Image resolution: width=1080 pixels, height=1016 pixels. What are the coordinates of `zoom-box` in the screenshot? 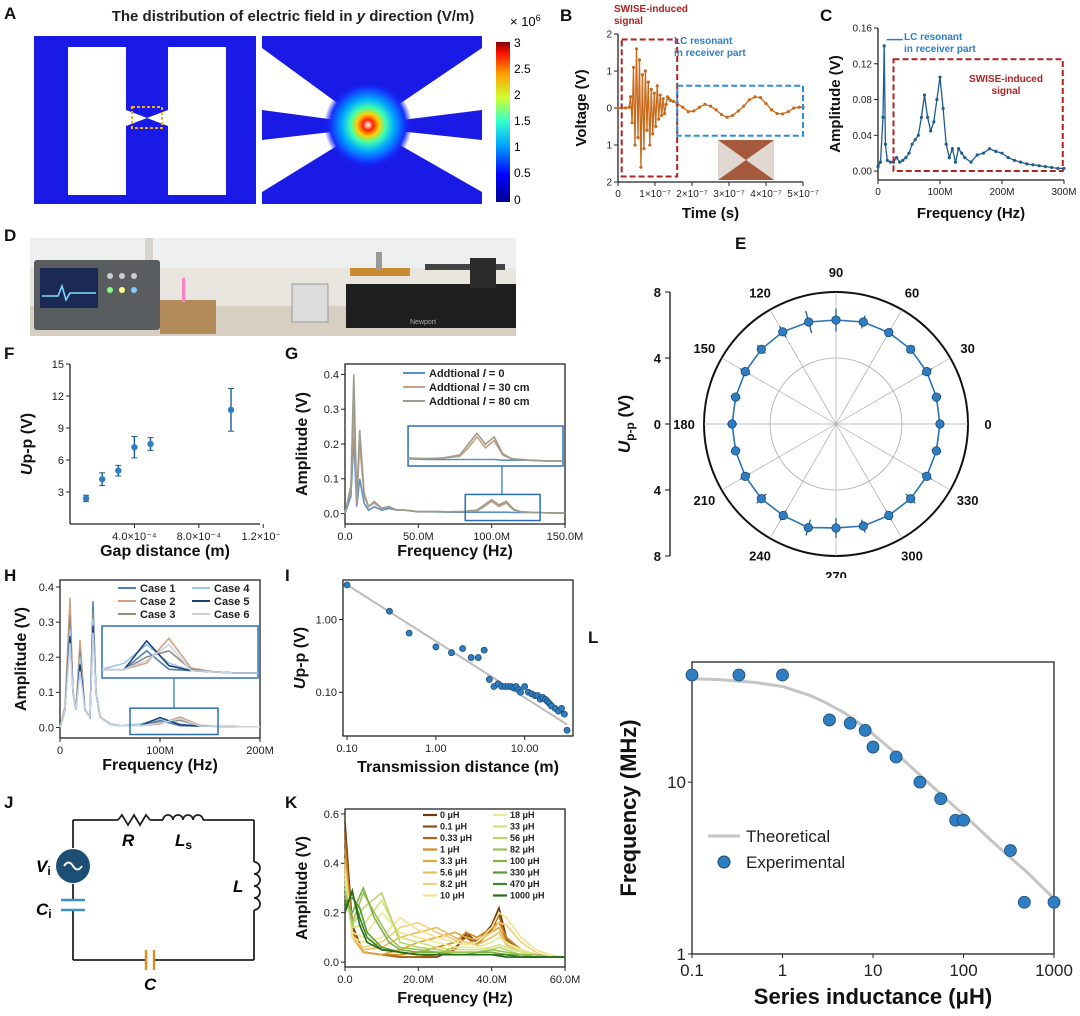 It's located at (147, 117).